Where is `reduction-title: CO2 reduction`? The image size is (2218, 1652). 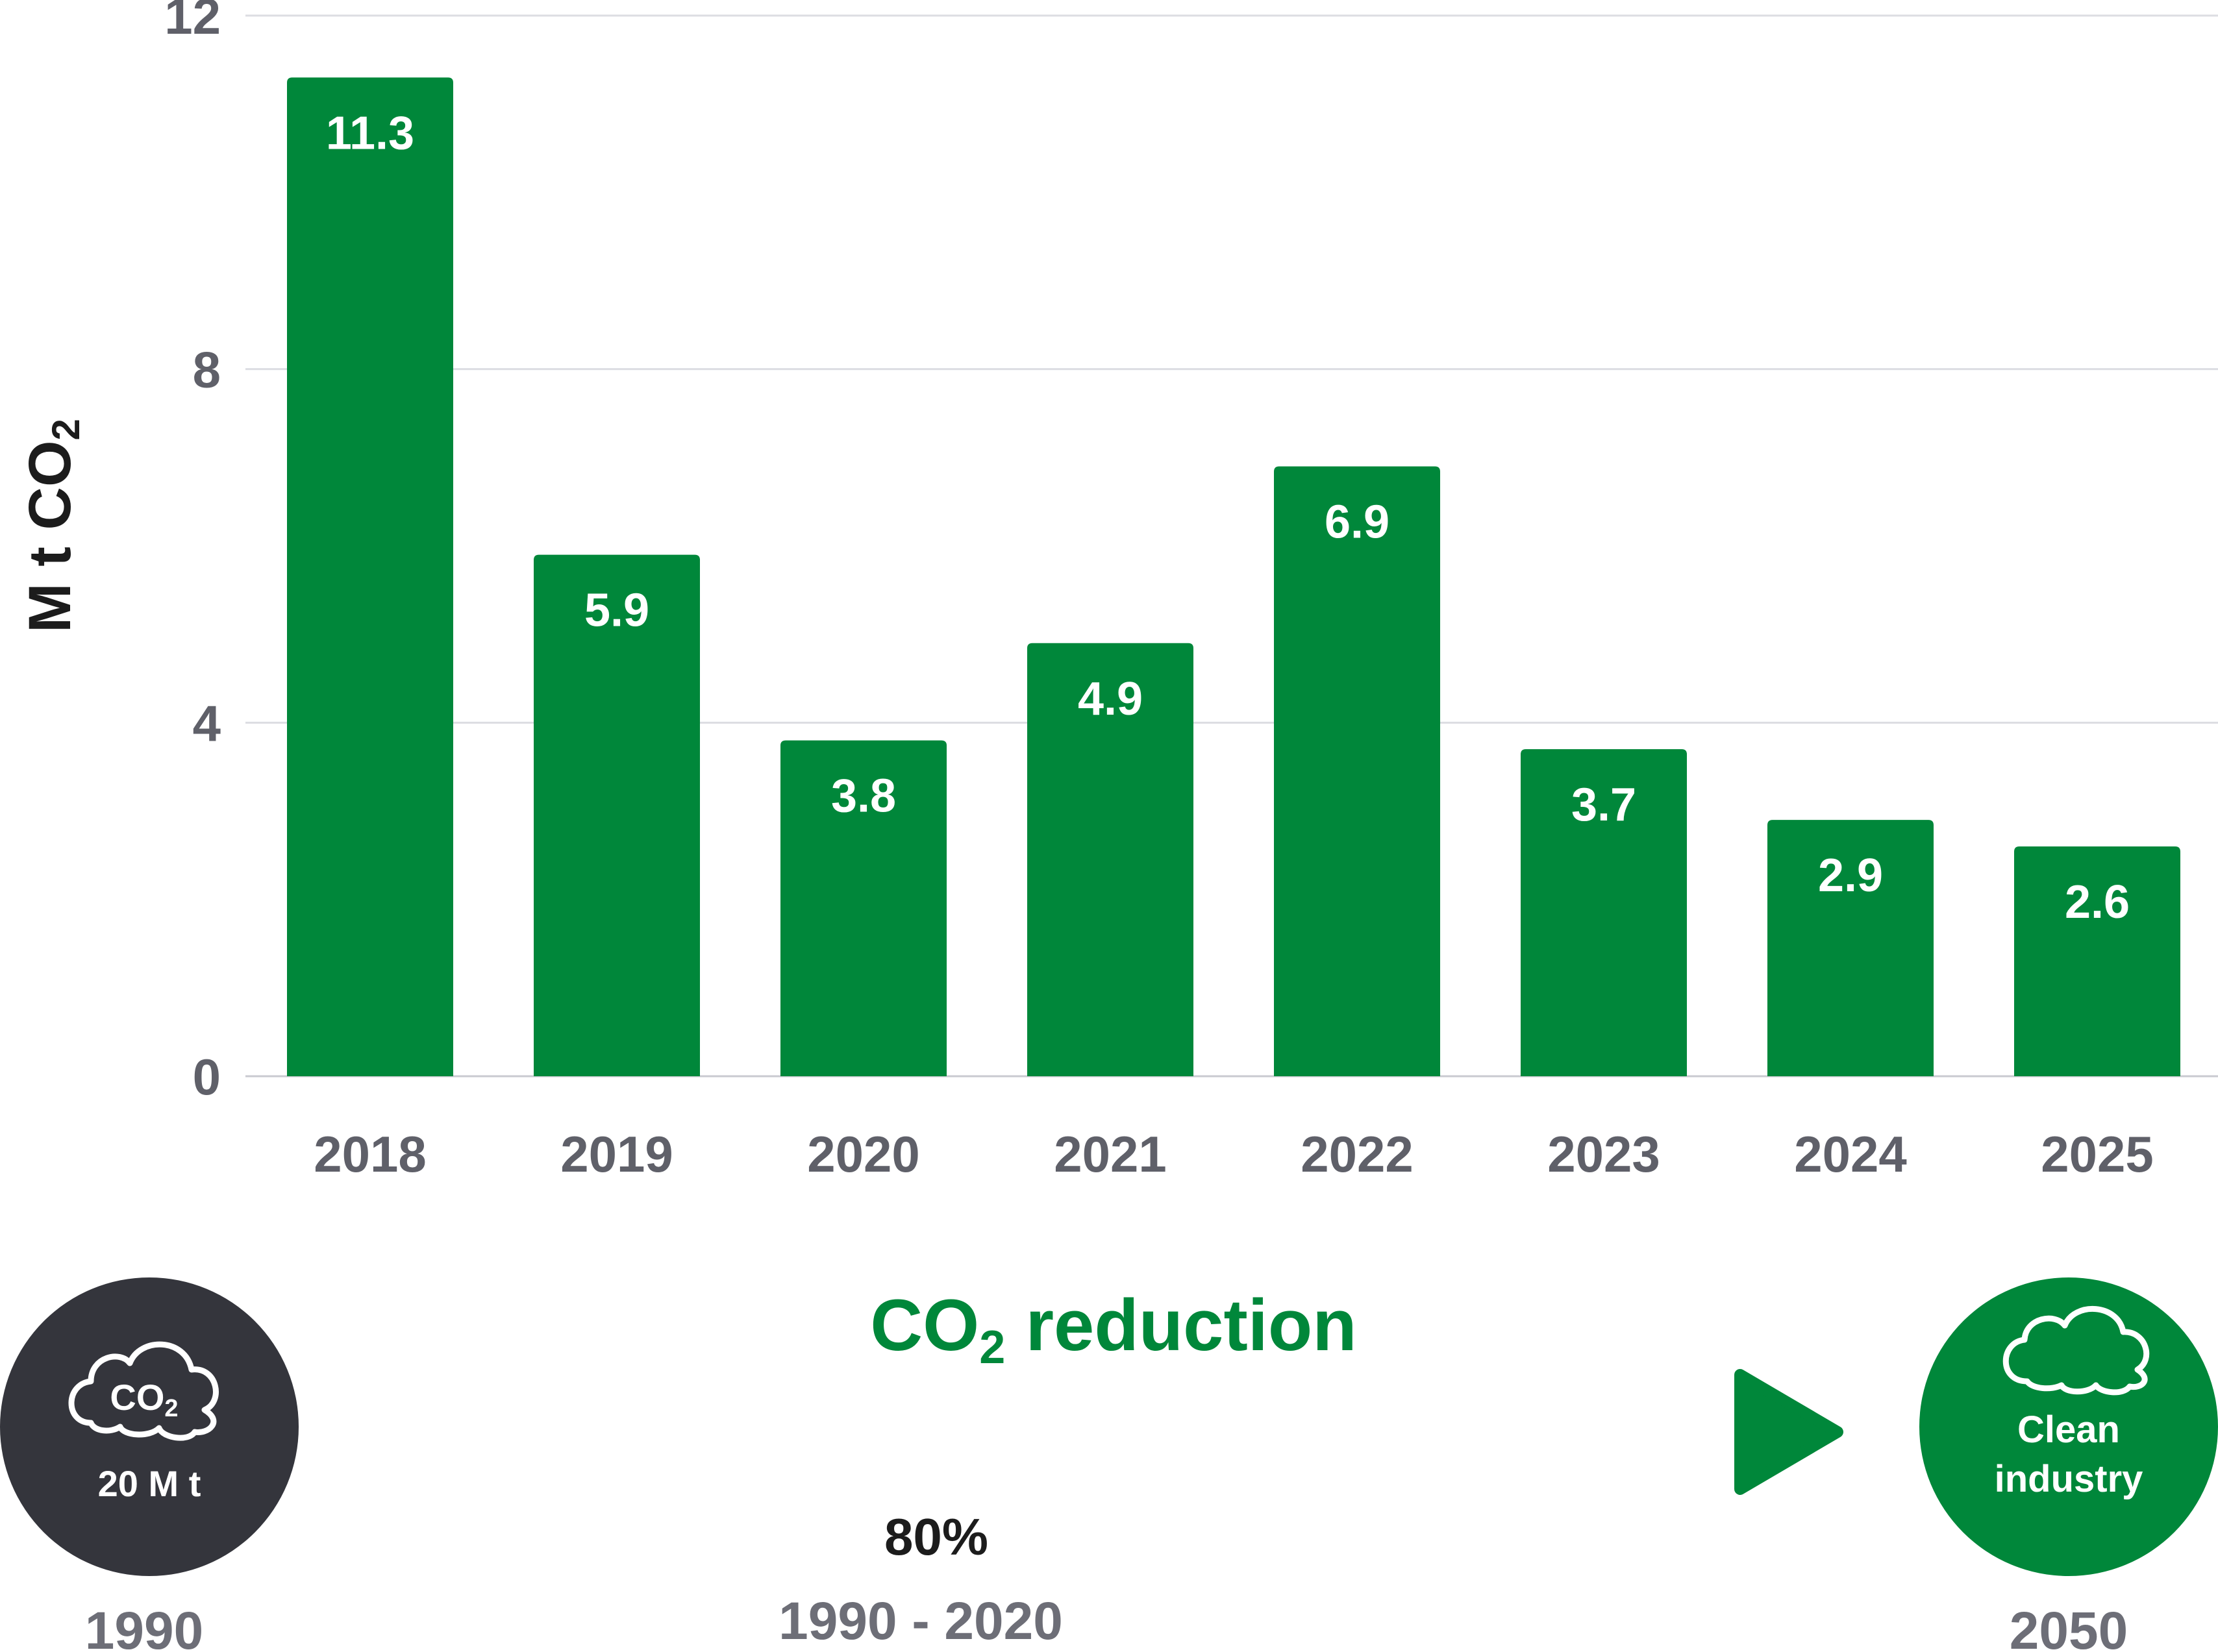 reduction-title: CO2 reduction is located at coordinates (1113, 1330).